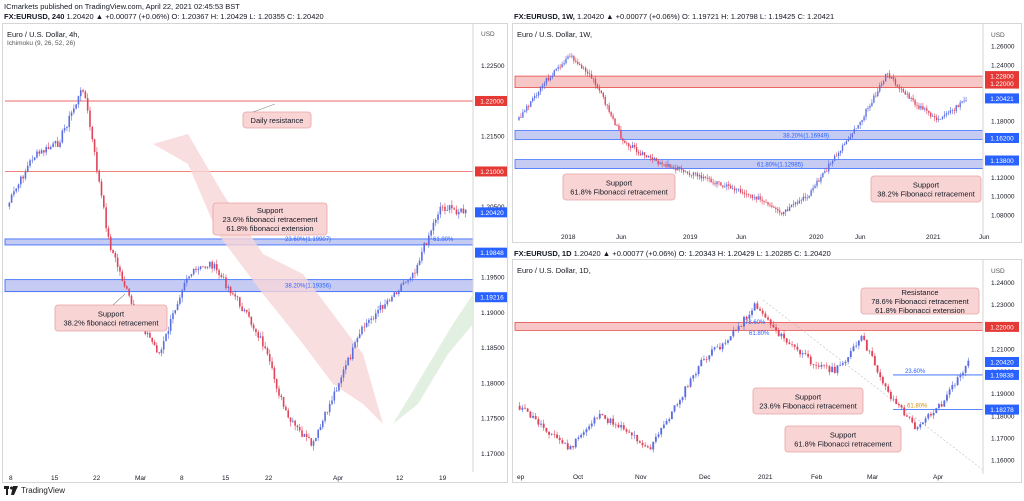 This screenshot has width=1024, height=501. I want to click on note-leader, so click(264, 108).